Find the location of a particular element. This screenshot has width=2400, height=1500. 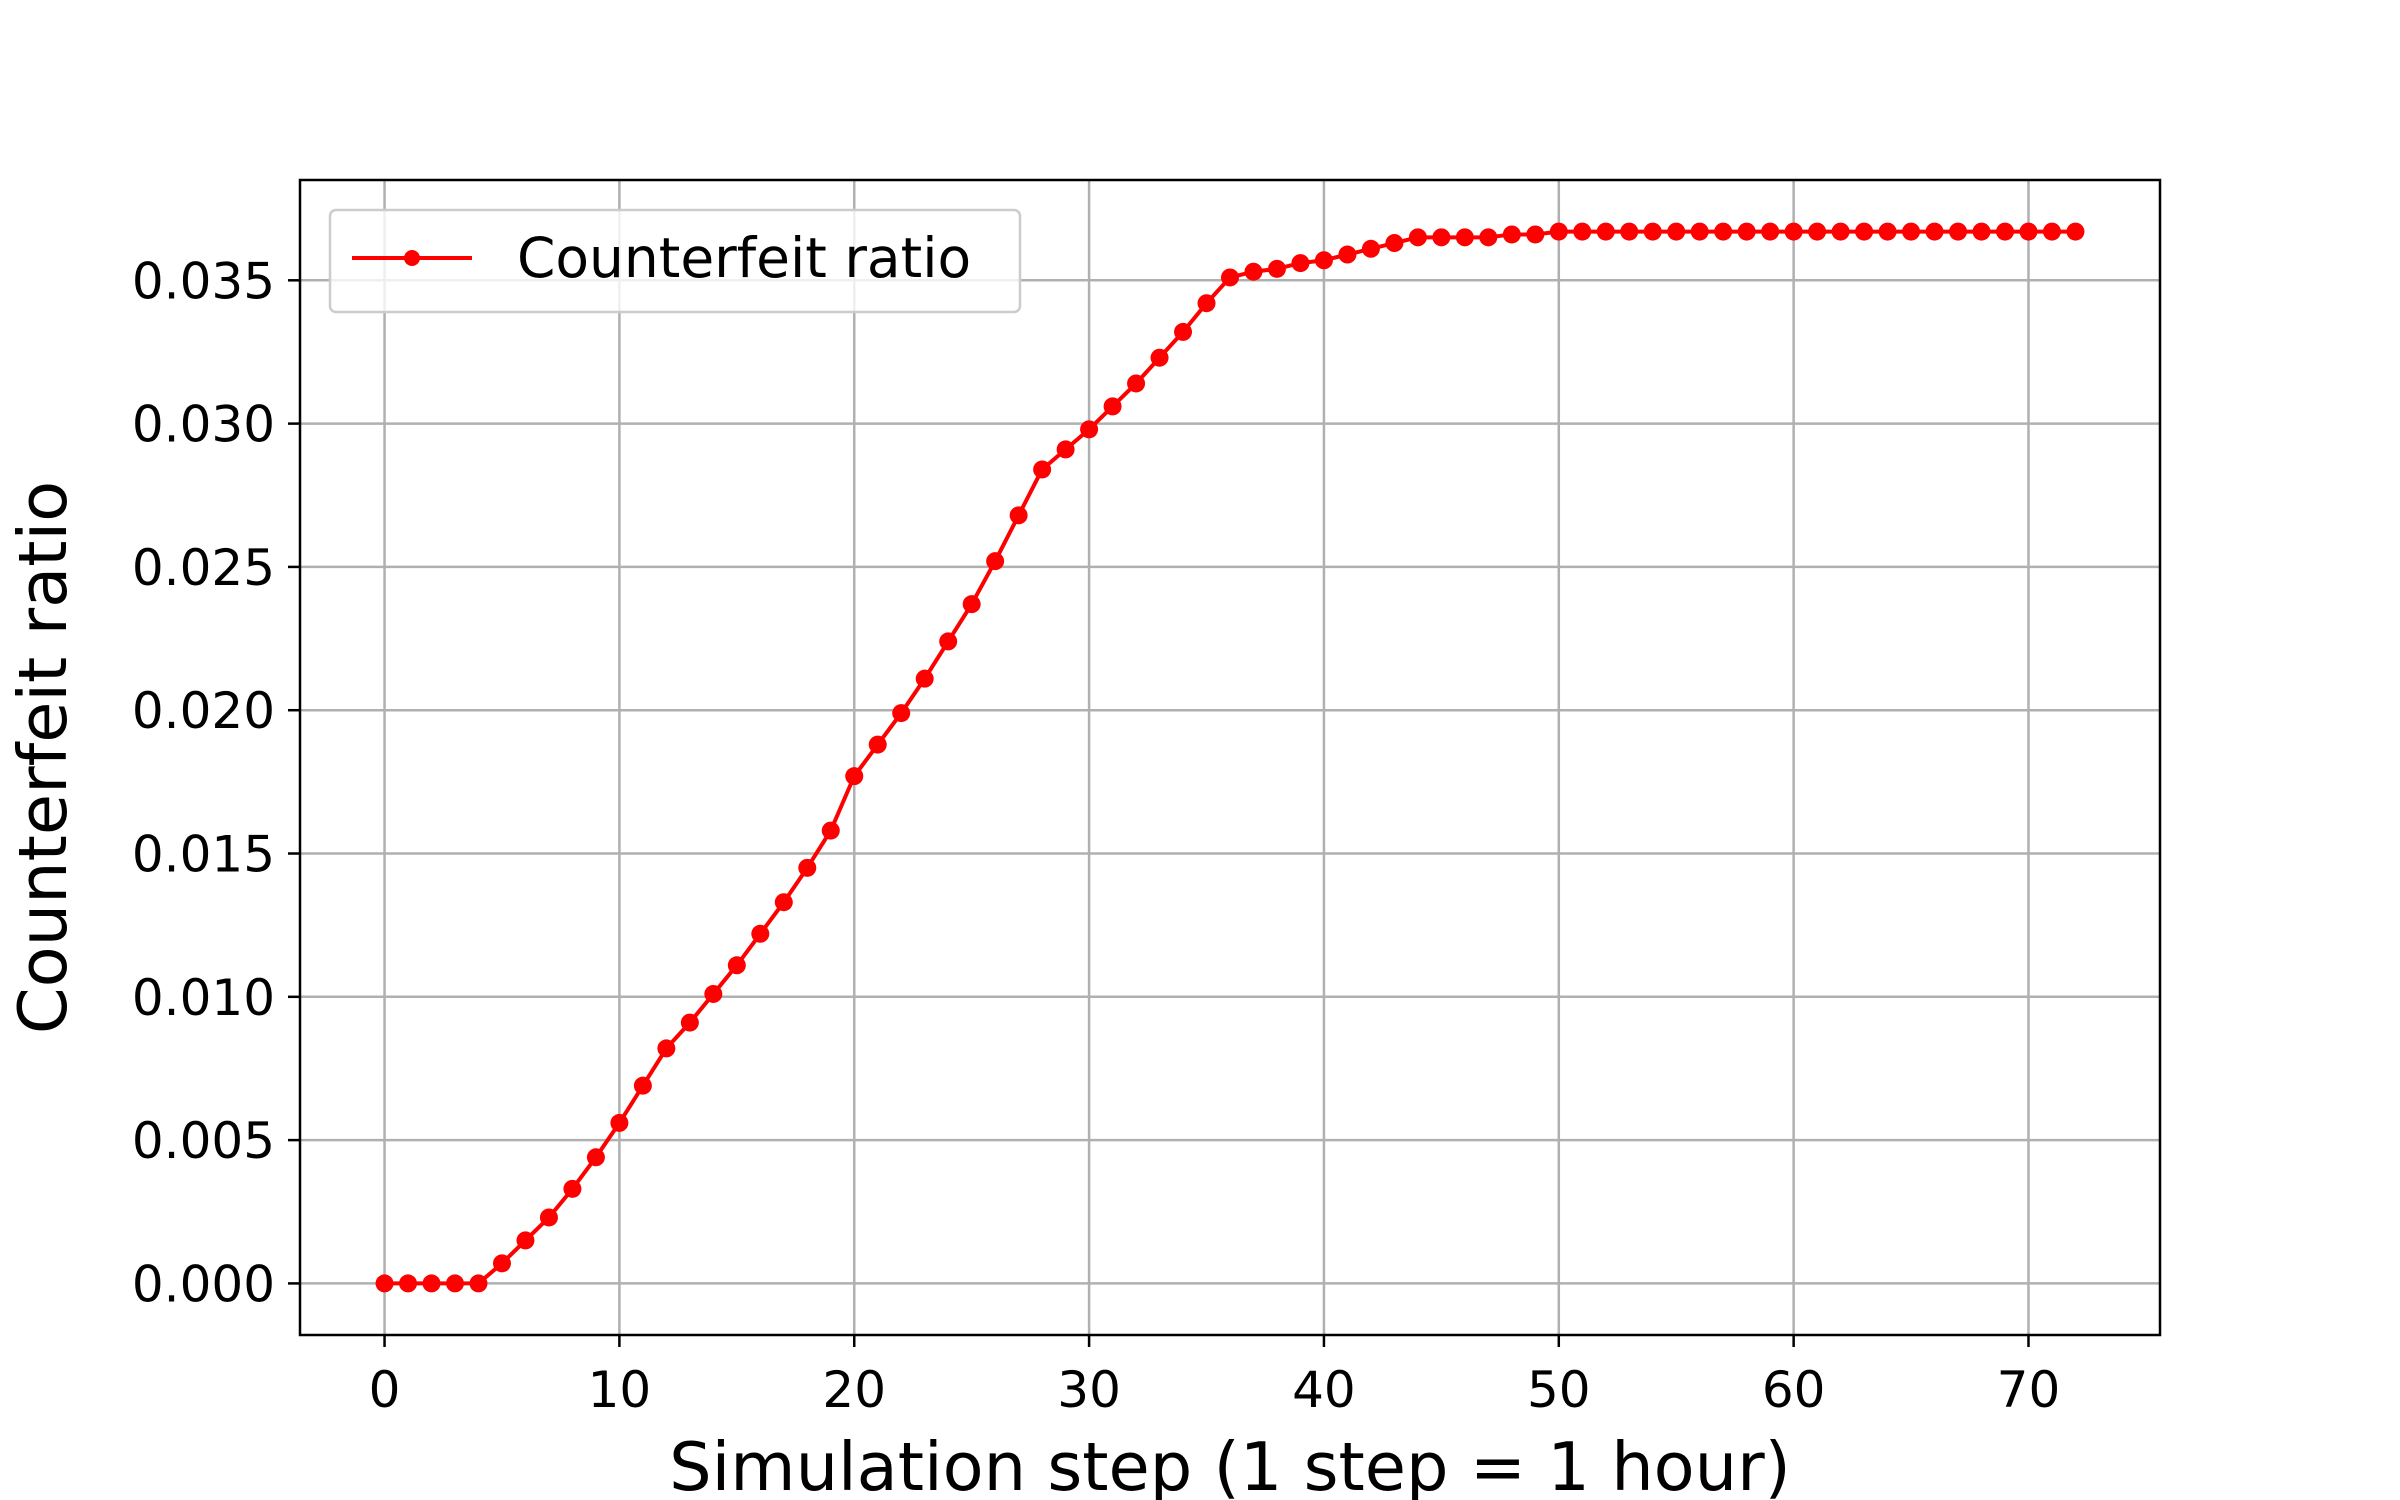

y-tick-label: 0.005 is located at coordinates (203, 1141).